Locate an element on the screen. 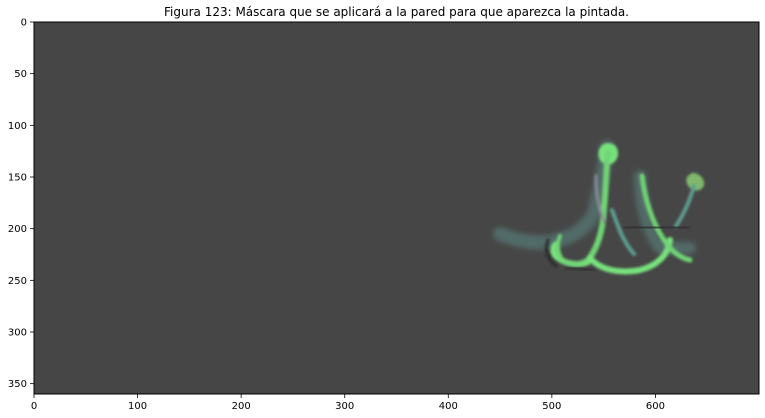 The width and height of the screenshot is (765, 418). graffiti-halo is located at coordinates (594, 197).